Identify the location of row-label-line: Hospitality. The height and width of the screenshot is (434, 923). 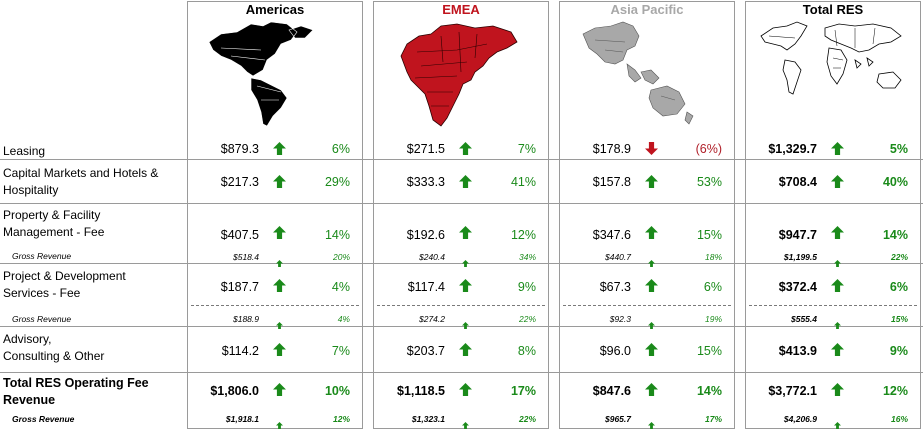
(31, 190).